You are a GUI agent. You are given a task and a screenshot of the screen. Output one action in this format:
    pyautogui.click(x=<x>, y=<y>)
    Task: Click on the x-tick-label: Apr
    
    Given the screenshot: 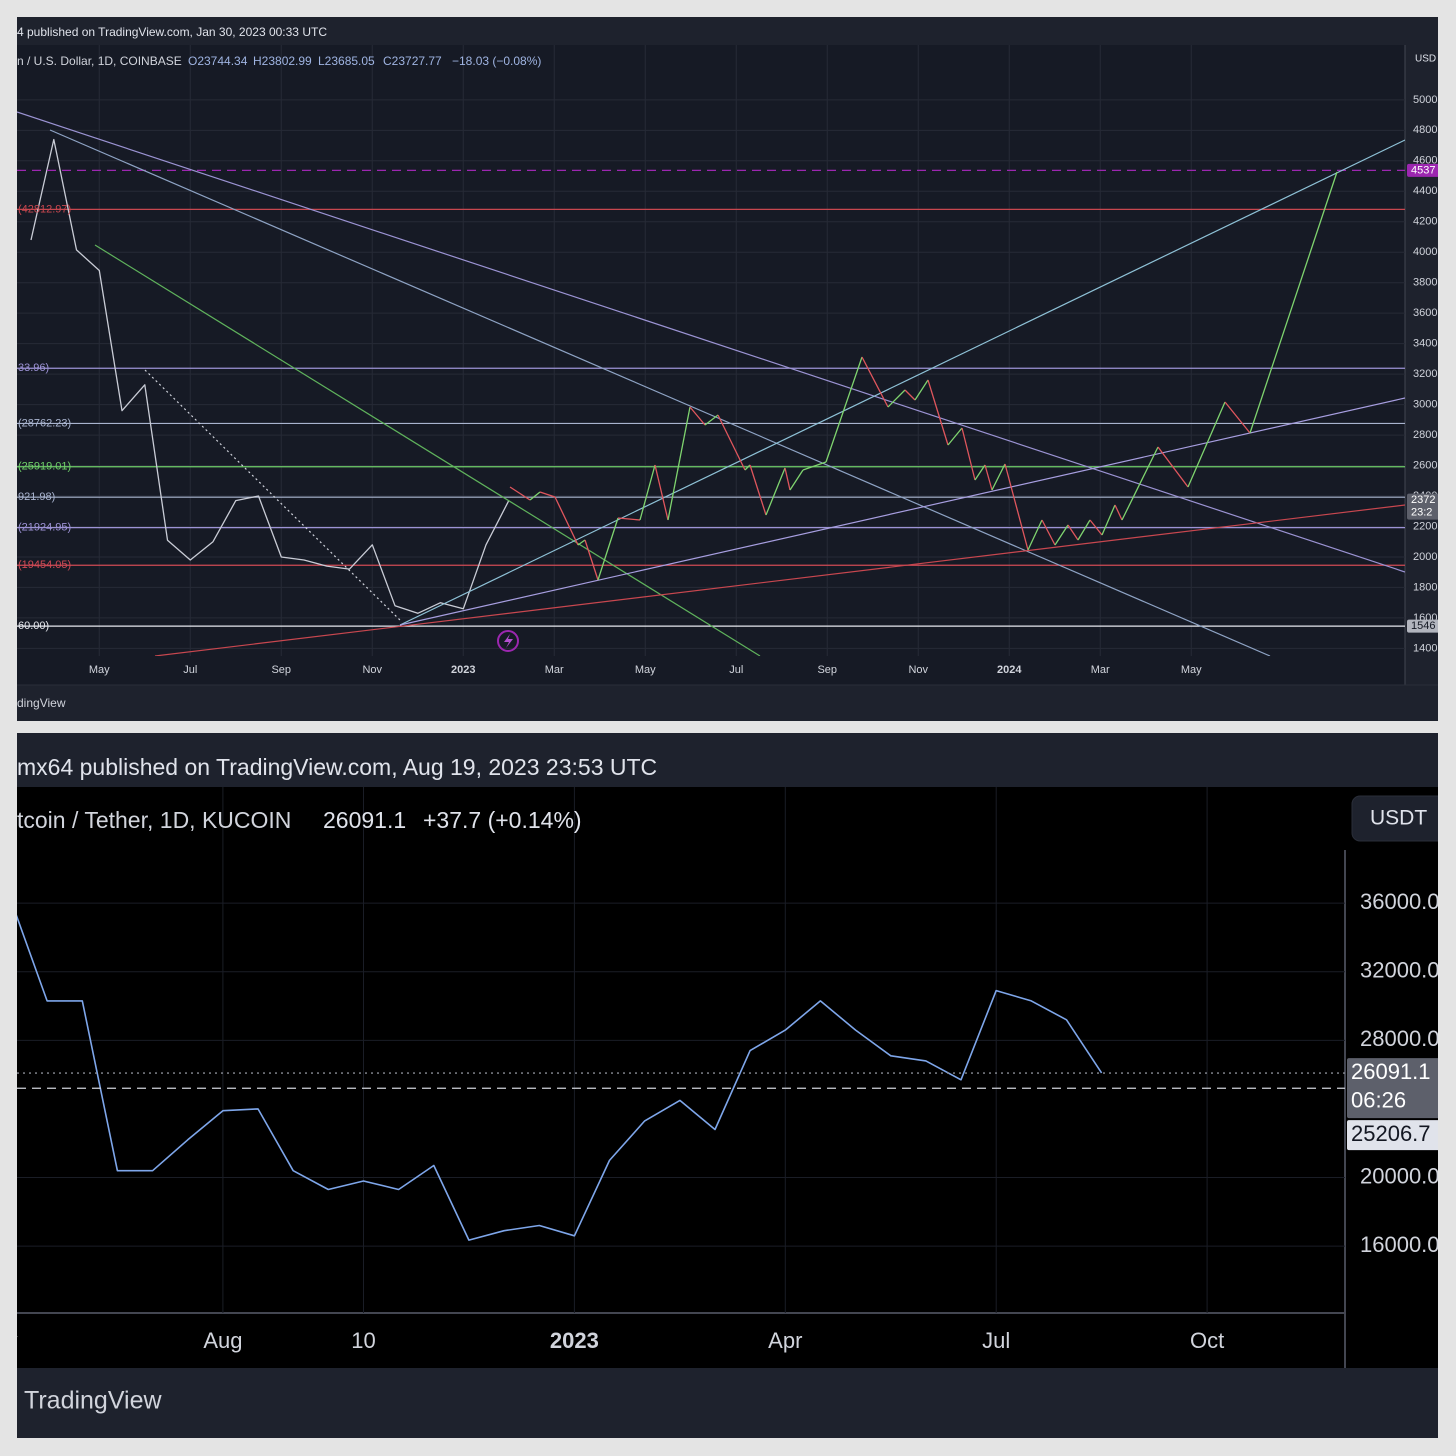 What is the action you would take?
    pyautogui.click(x=785, y=1340)
    